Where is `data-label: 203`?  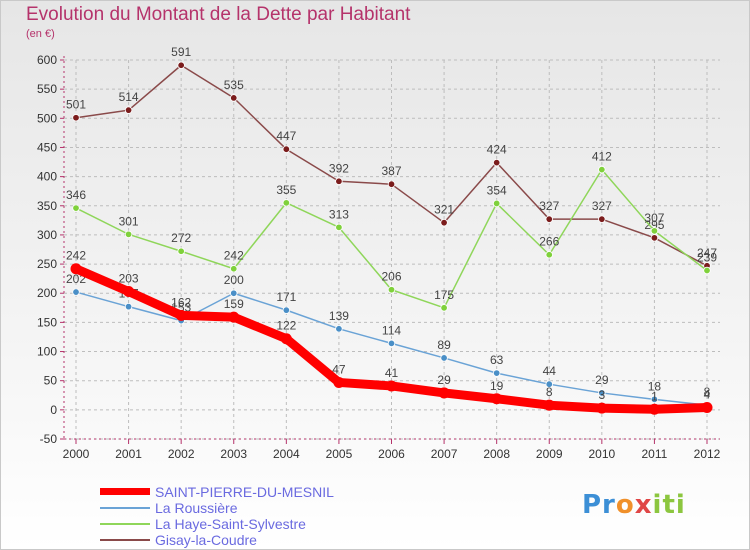 data-label: 203 is located at coordinates (129, 278).